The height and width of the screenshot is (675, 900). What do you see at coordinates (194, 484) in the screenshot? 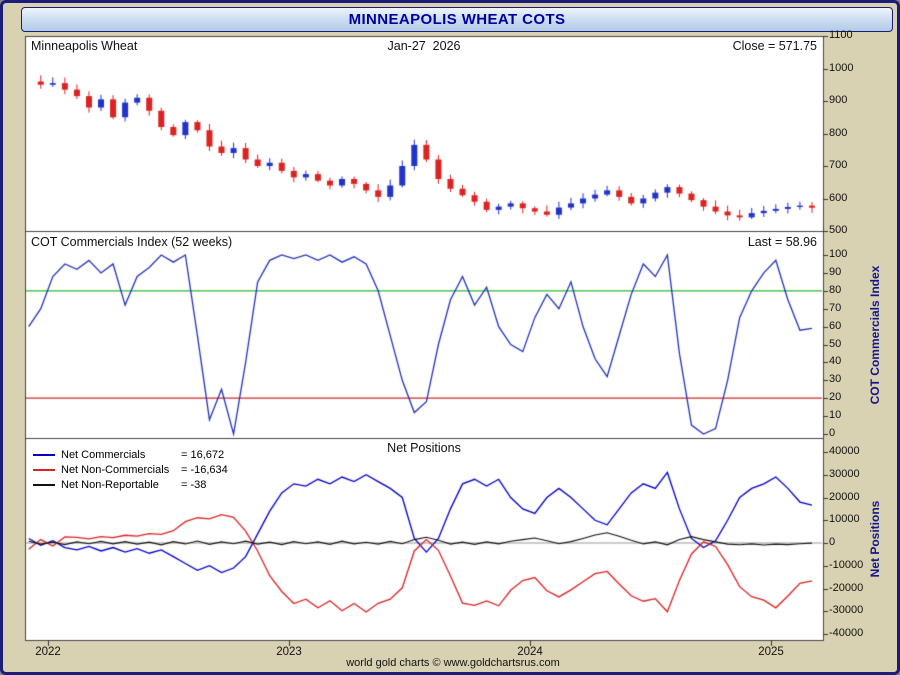
I see `legend-value: = -38` at bounding box center [194, 484].